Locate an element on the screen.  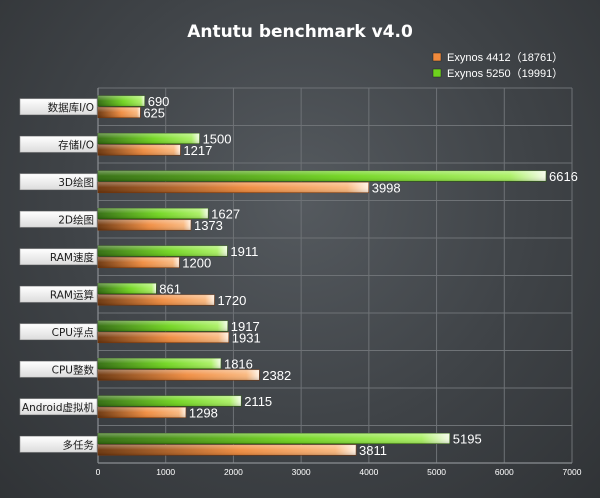
category-label: 3D绘图 is located at coordinates (76, 182).